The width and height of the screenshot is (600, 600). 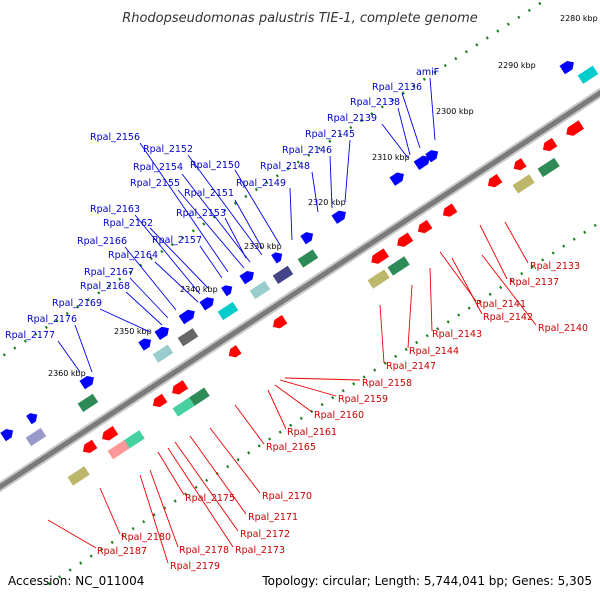 I want to click on gene-label-reverse: Rpal_2133, so click(x=555, y=266).